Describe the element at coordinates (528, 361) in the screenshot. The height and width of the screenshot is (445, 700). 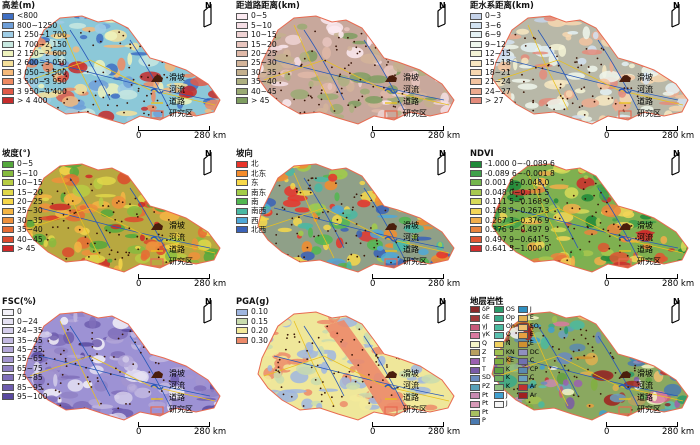
I see `legend-item: C` at that location.